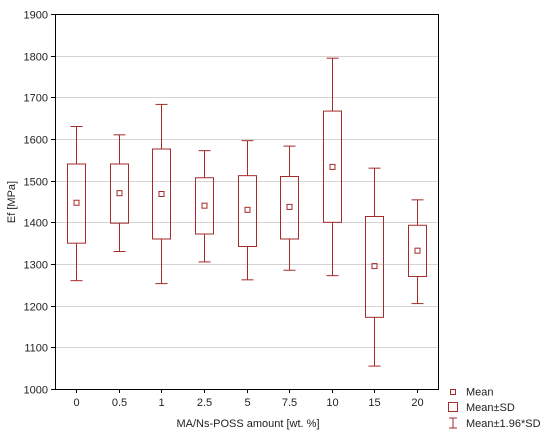 This screenshot has width=550, height=435. Describe the element at coordinates (417, 403) in the screenshot. I see `x-tick-label: 20` at that location.